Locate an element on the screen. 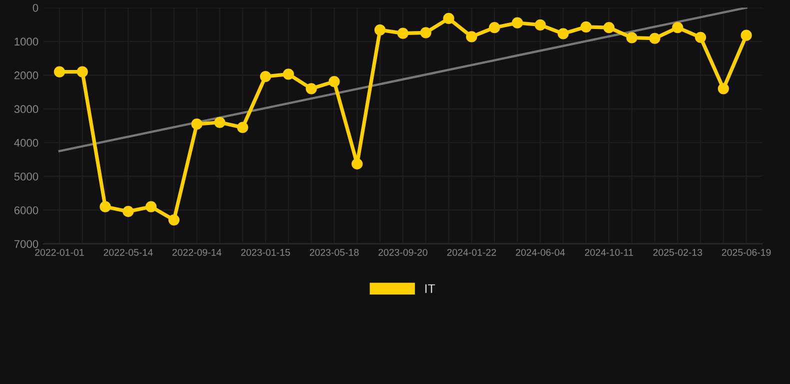  x-tick-label: 2023-09-20 is located at coordinates (403, 252).